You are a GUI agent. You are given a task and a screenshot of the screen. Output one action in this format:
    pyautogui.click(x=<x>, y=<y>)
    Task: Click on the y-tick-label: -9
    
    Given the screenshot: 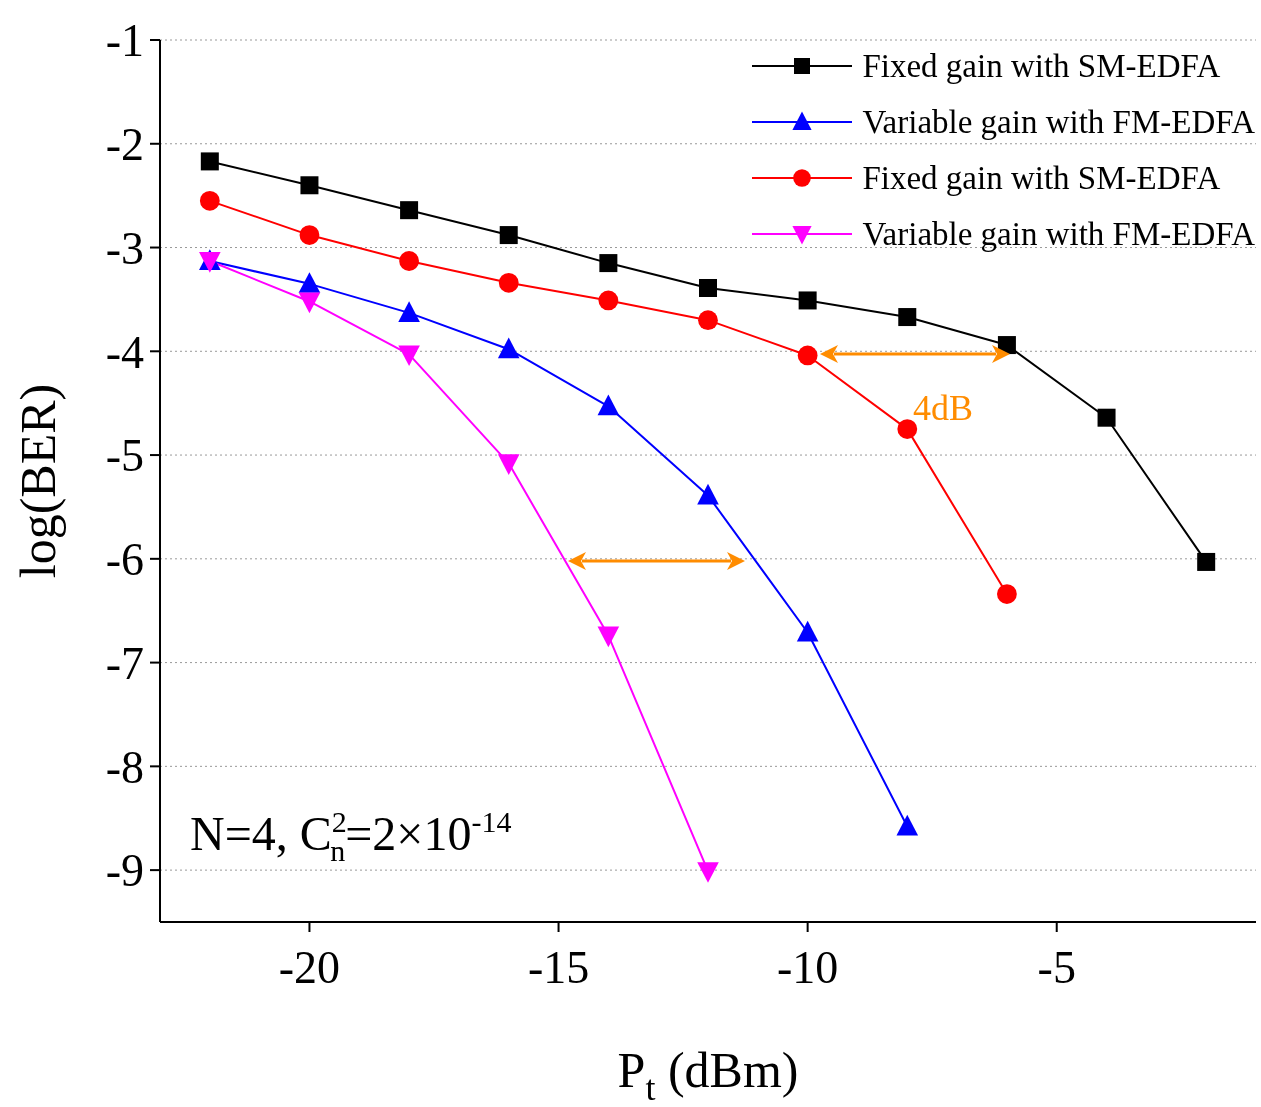 What is the action you would take?
    pyautogui.click(x=124, y=871)
    